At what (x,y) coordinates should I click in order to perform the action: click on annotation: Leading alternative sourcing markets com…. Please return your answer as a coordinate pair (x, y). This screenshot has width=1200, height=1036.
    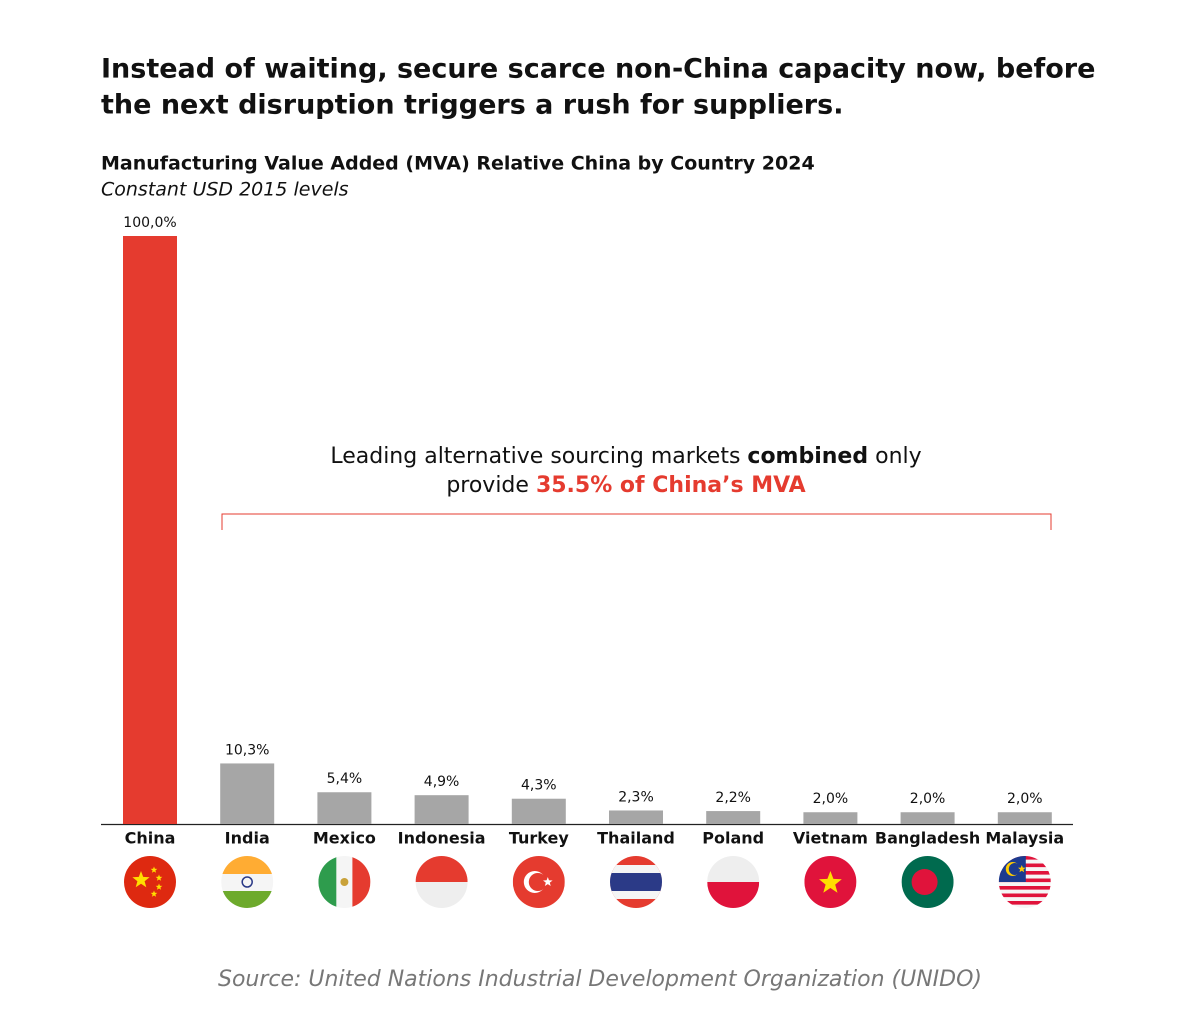
    Looking at the image, I should click on (625, 456).